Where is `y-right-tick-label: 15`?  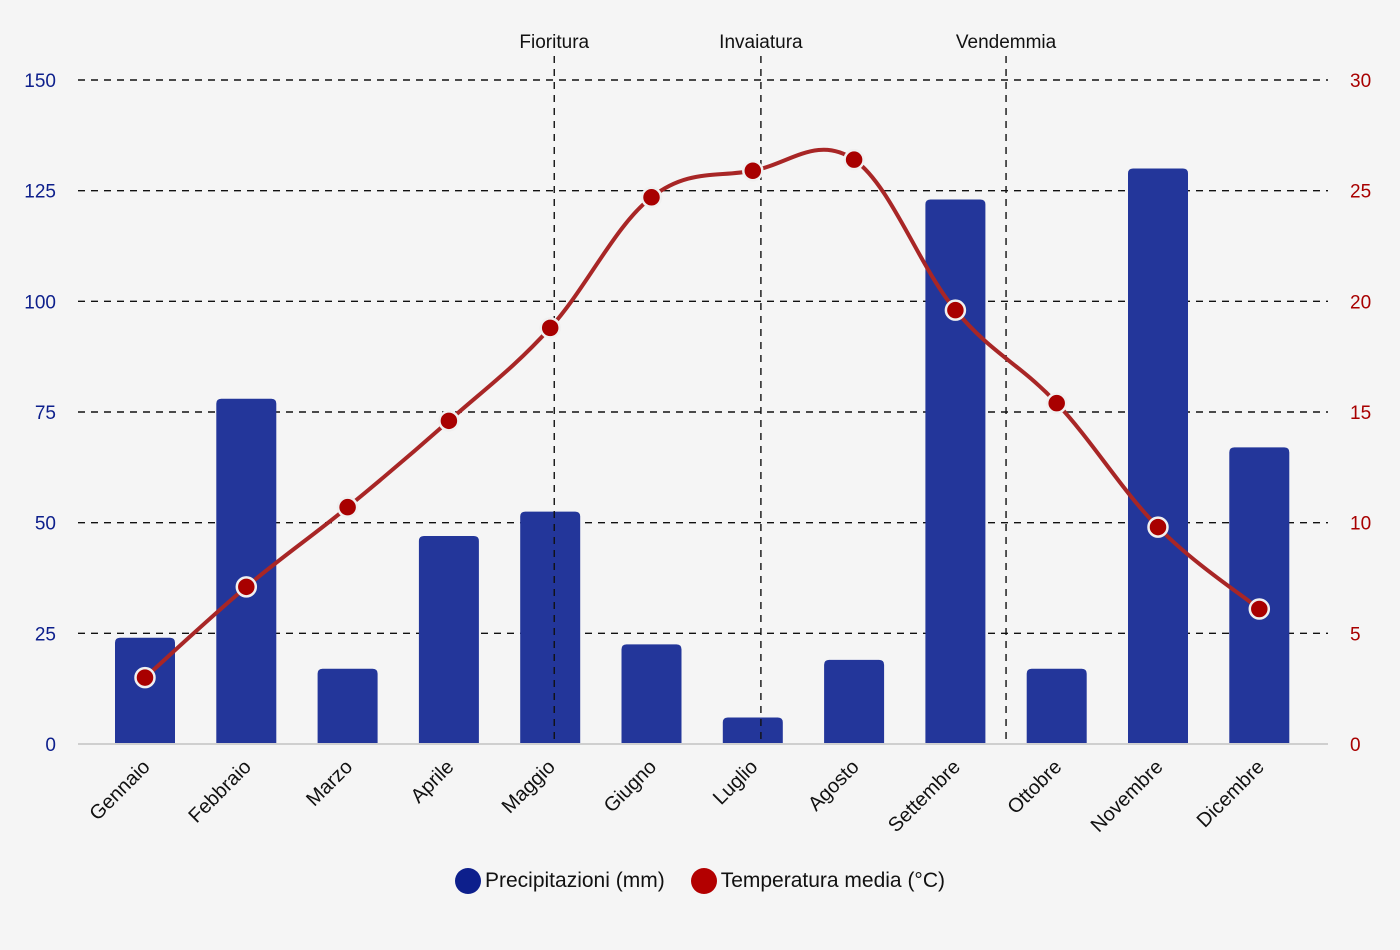 y-right-tick-label: 15 is located at coordinates (1360, 413).